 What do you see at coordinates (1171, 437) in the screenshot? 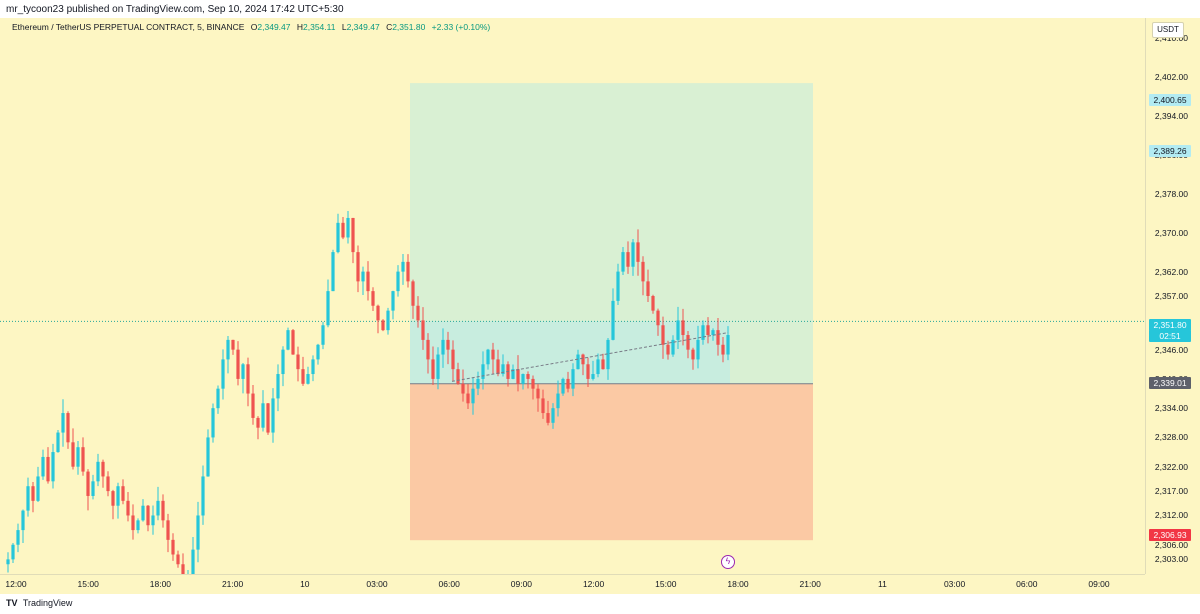
I see `price-tick-label: 2,328.00` at bounding box center [1171, 437].